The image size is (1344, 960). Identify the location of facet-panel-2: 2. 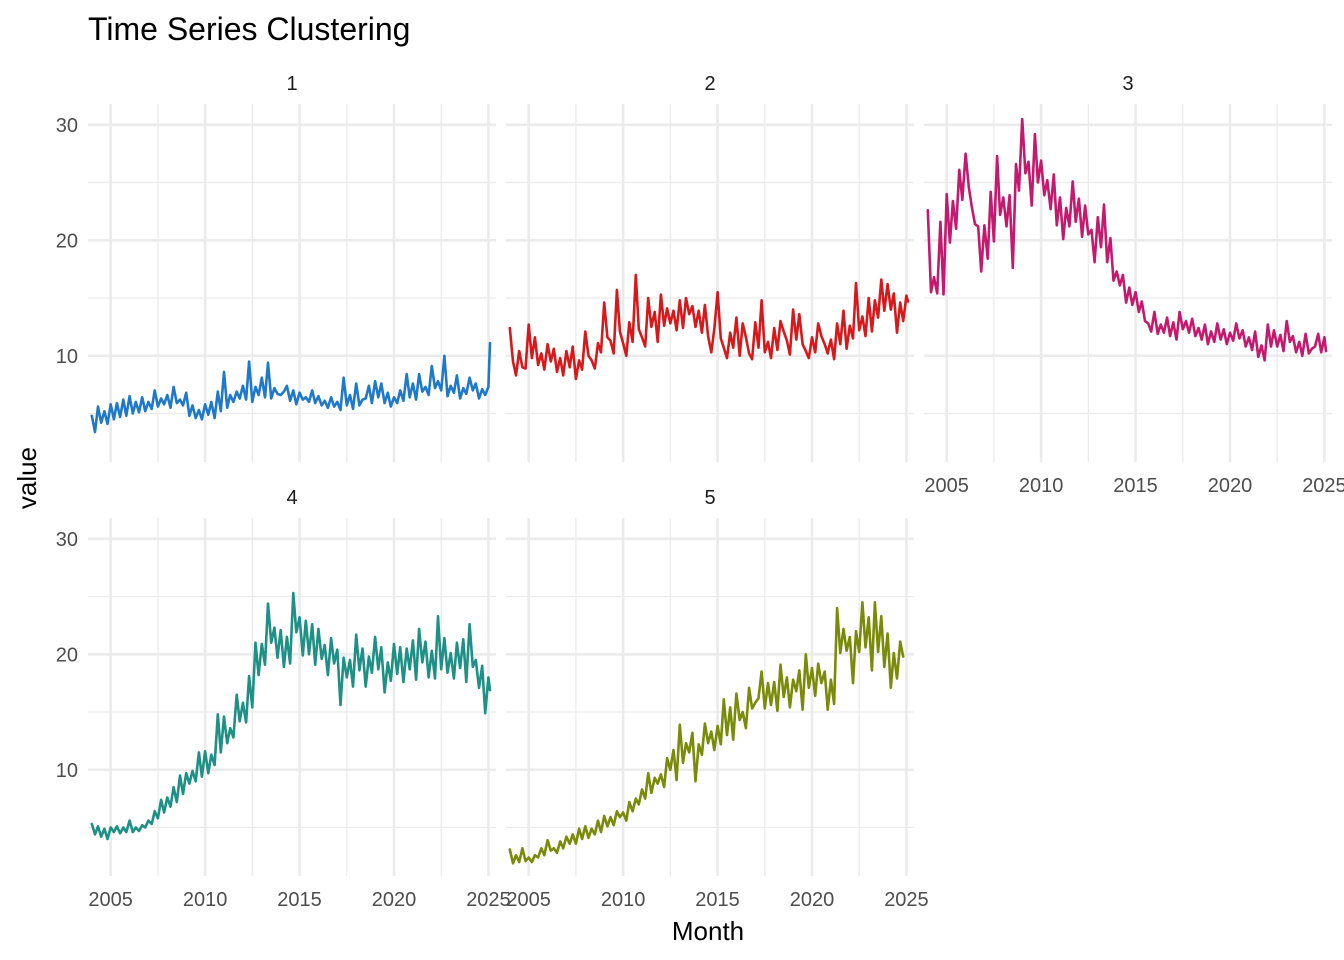
(710, 267).